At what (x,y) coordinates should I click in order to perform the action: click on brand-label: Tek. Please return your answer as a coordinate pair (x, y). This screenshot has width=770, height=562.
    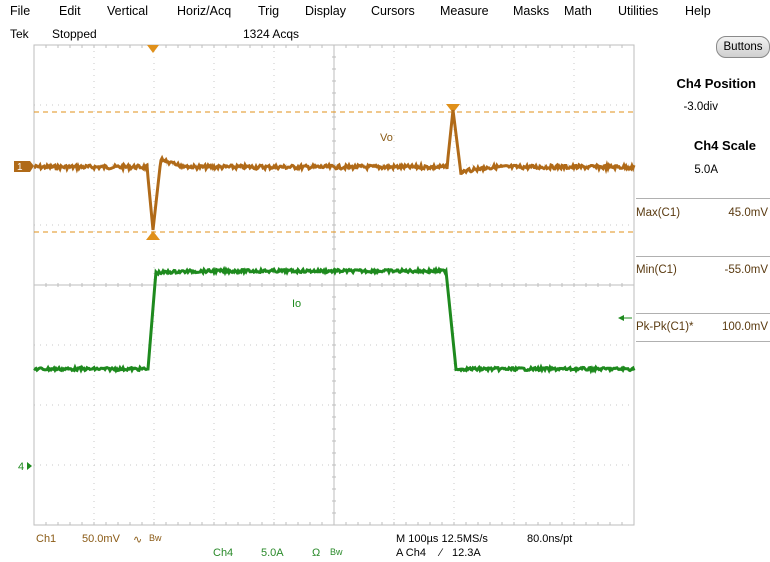
    Looking at the image, I should click on (19, 34).